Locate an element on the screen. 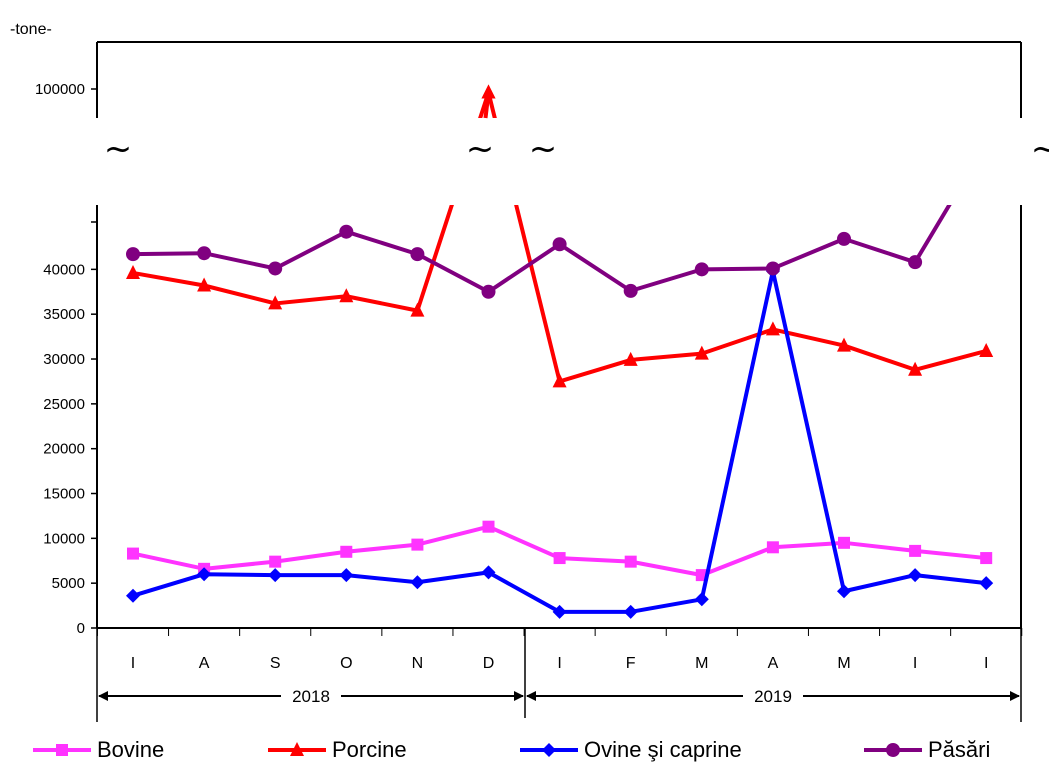 Image resolution: width=1049 pixels, height=765 pixels. month-label: F is located at coordinates (631, 663).